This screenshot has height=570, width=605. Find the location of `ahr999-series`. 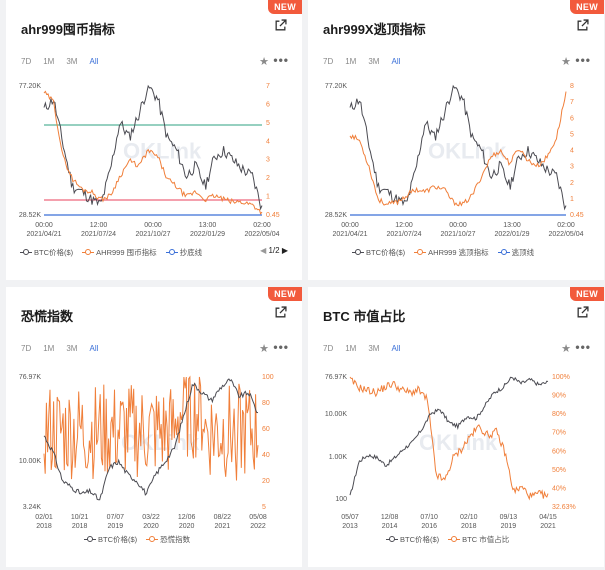

ahr999-series is located at coordinates (153, 152).